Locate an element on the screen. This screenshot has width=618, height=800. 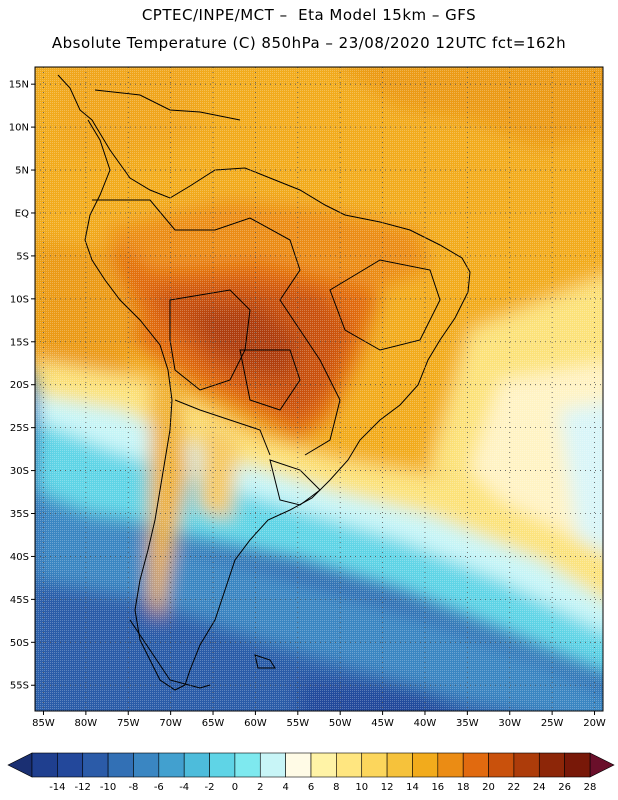
colorbar-label: -4 is located at coordinates (184, 787).